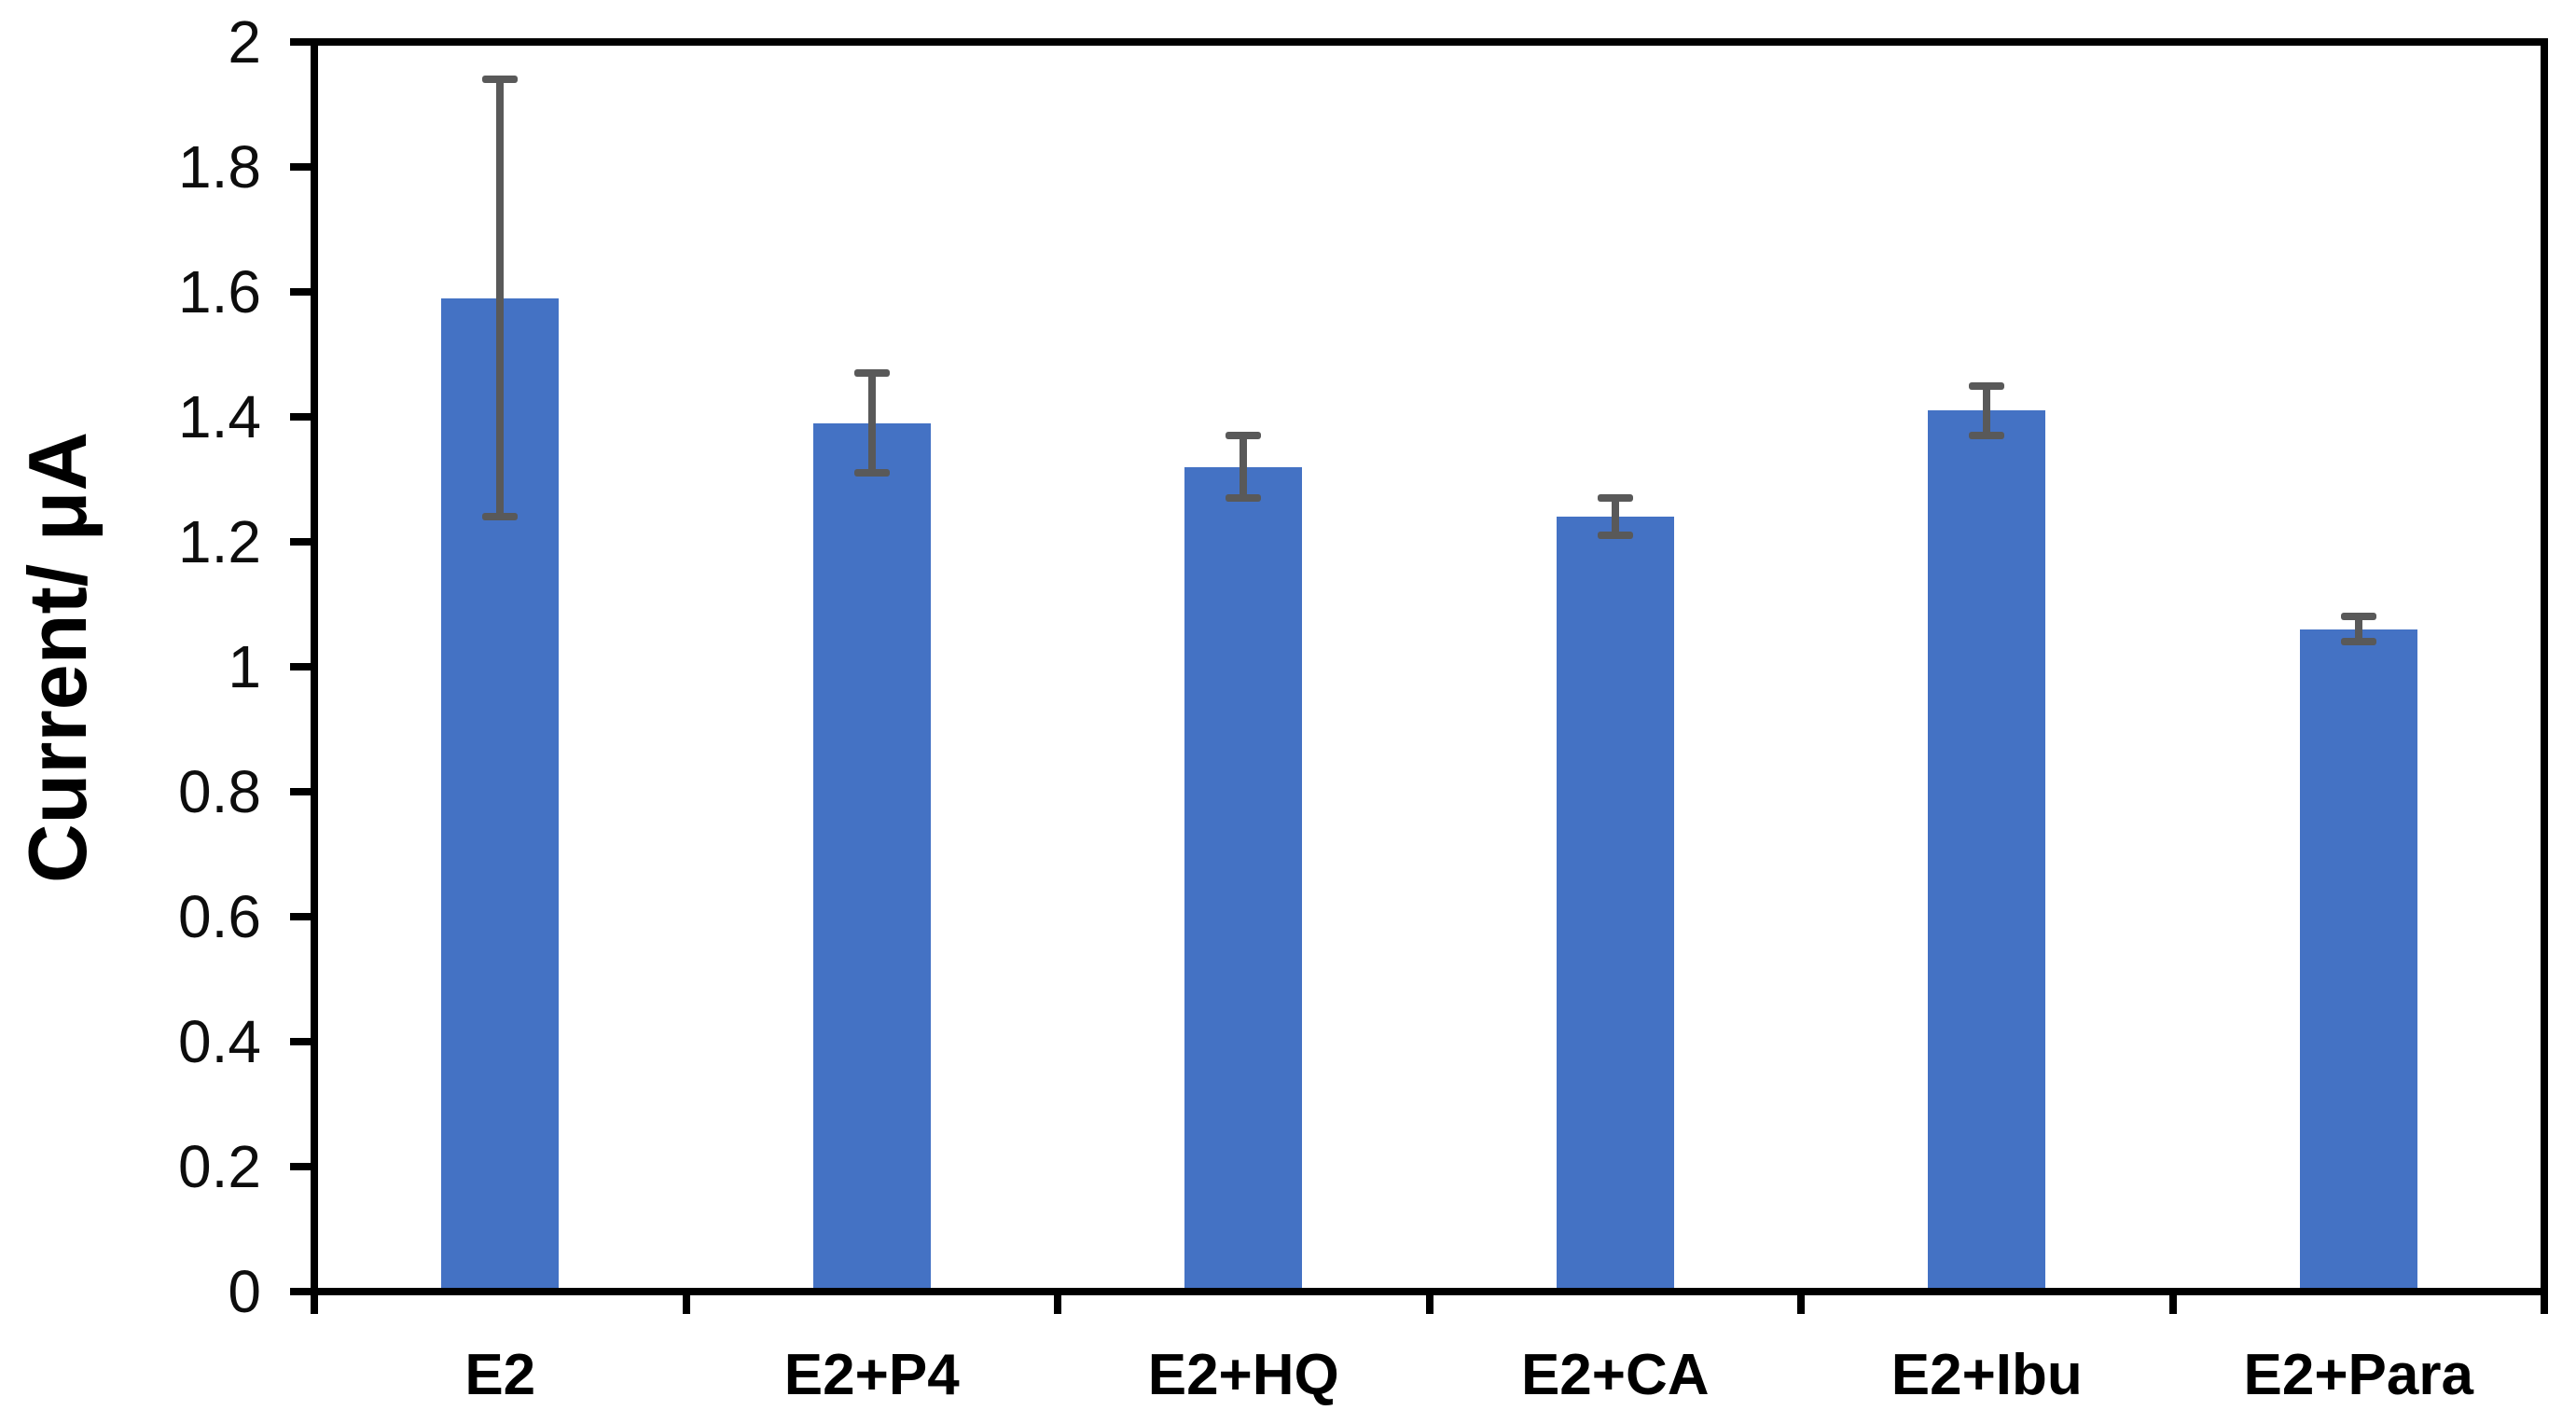 This screenshot has width=2576, height=1424. Describe the element at coordinates (244, 42) in the screenshot. I see `y-axis-tick-label: 2` at that location.